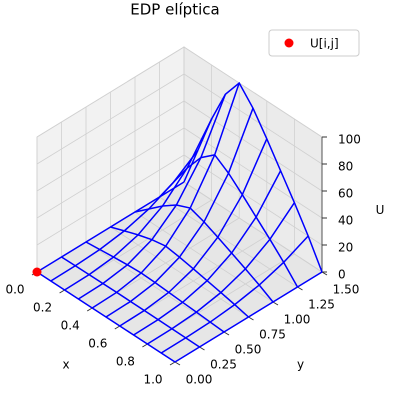 The width and height of the screenshot is (415, 413). Describe the element at coordinates (223, 365) in the screenshot. I see `y-tick-label: 0.25` at that location.